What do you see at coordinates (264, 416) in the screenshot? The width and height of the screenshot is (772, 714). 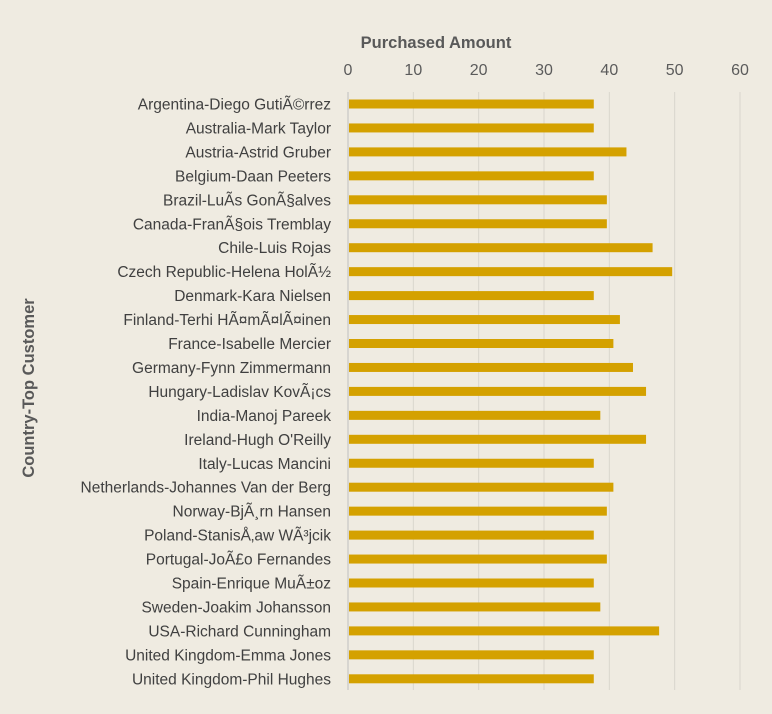 I see `category-label: India-Manoj Pareek` at bounding box center [264, 416].